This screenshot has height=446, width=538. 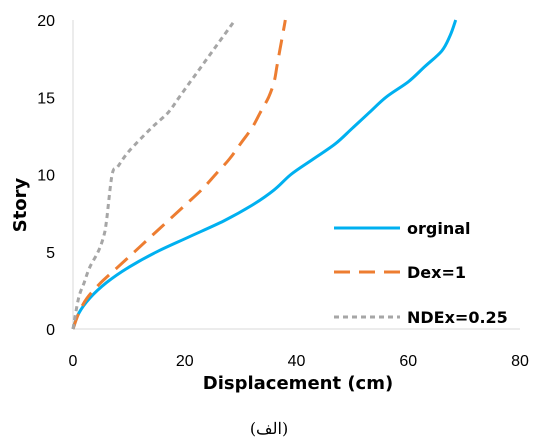 What do you see at coordinates (457, 317) in the screenshot?
I see `legend-label-ndex: NDEx=0.25` at bounding box center [457, 317].